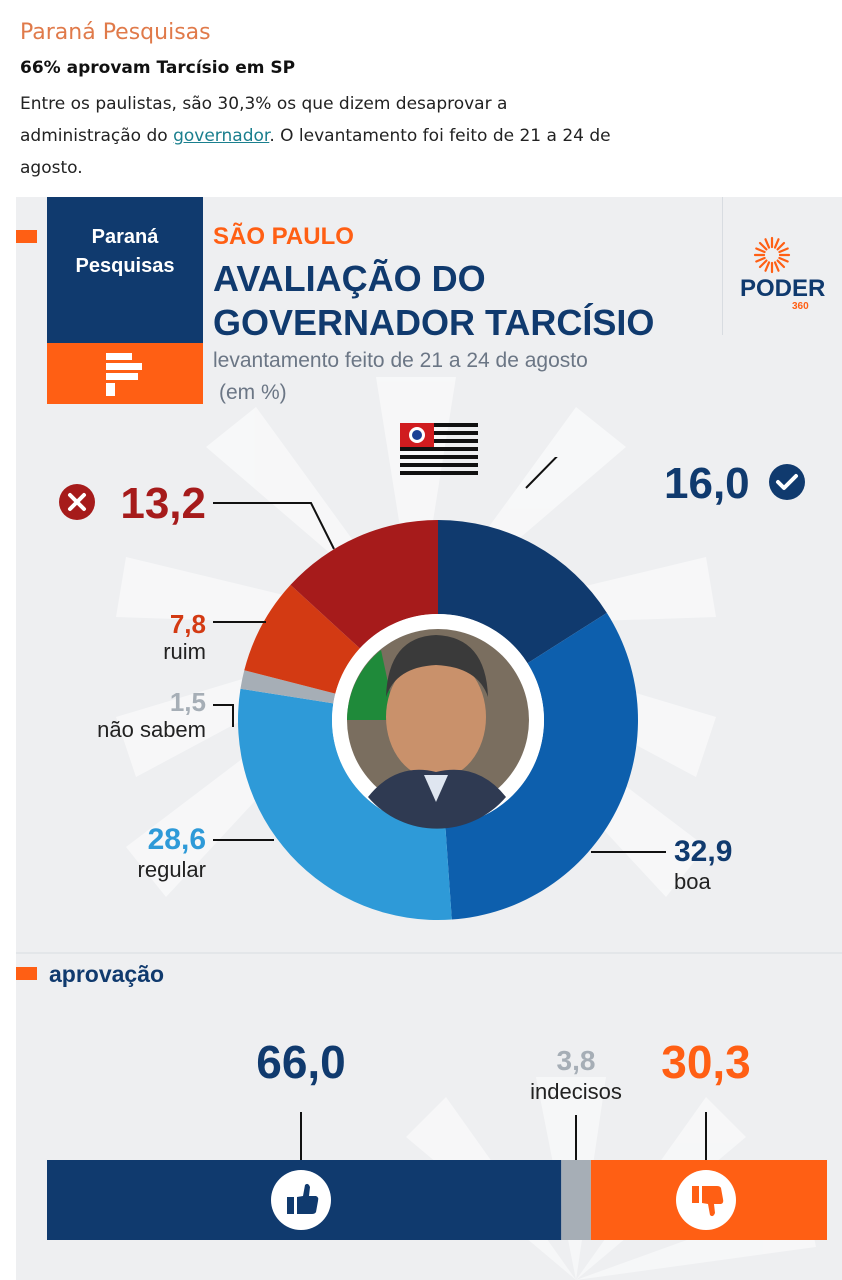 Image resolution: width=842 pixels, height=1280 pixels. I want to click on donut-slice-boa, so click(541, 766).